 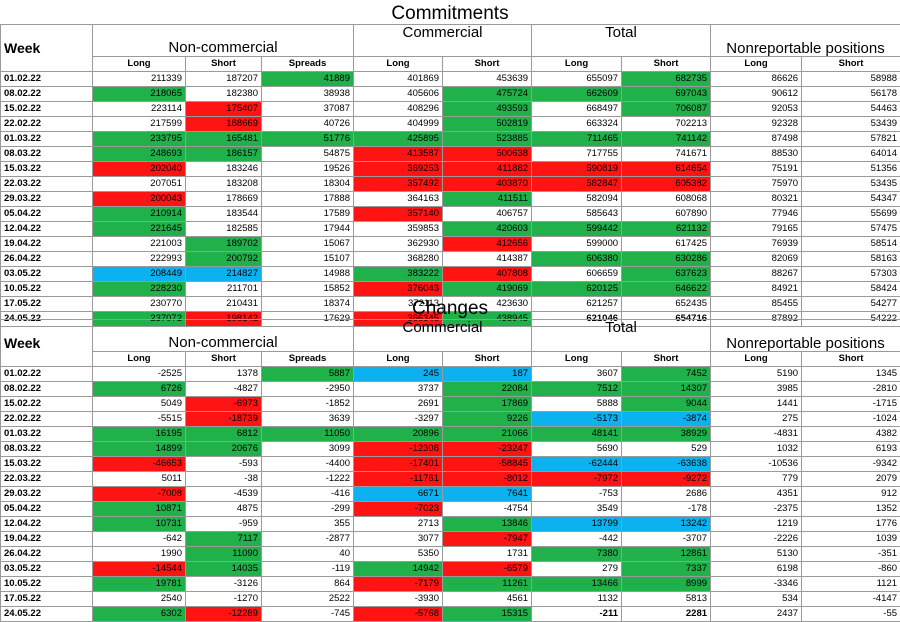 What do you see at coordinates (398, 244) in the screenshot?
I see `value-cell: 362930` at bounding box center [398, 244].